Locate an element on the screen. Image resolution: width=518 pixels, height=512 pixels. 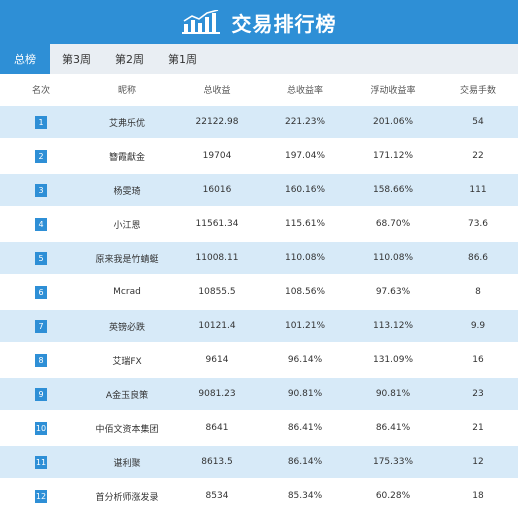
total-profit-cell: 9081.23 is located at coordinates (217, 393).